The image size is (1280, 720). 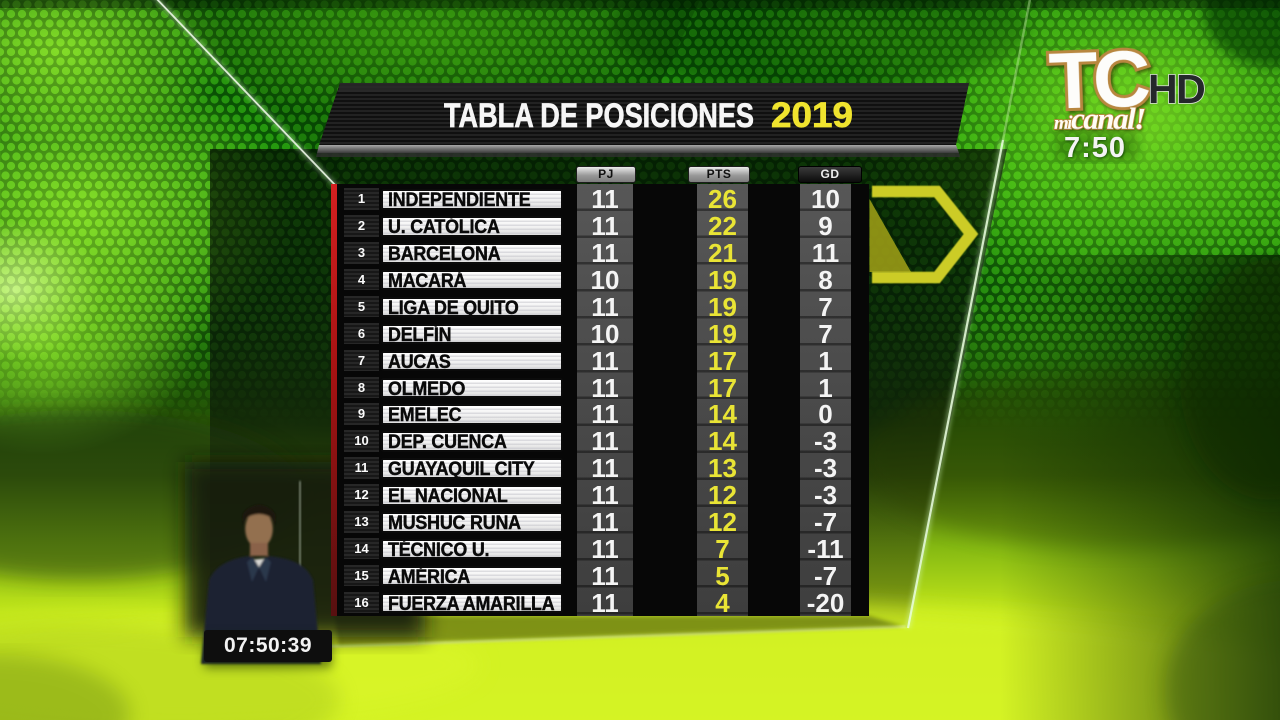 What do you see at coordinates (1095, 148) in the screenshot?
I see `svg-text: 7:50` at bounding box center [1095, 148].